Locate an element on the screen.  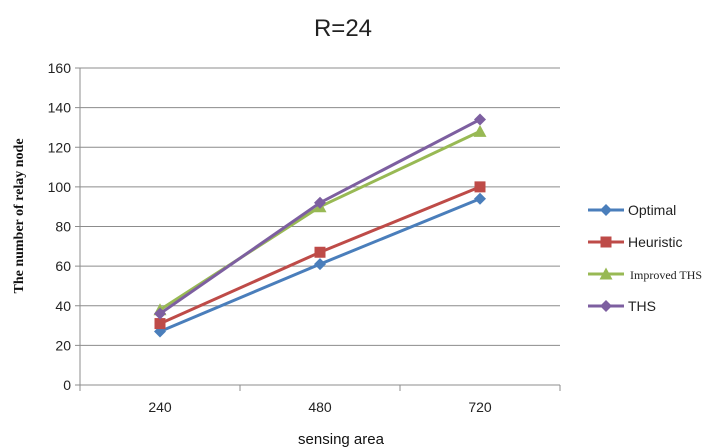
legend-item: Improved THS is located at coordinates (645, 274).